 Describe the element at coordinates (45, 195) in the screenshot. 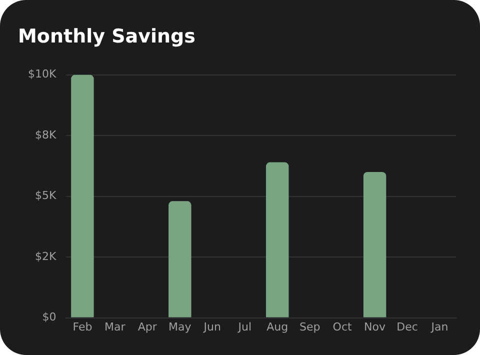

I see `y-tick-label: $5K` at that location.